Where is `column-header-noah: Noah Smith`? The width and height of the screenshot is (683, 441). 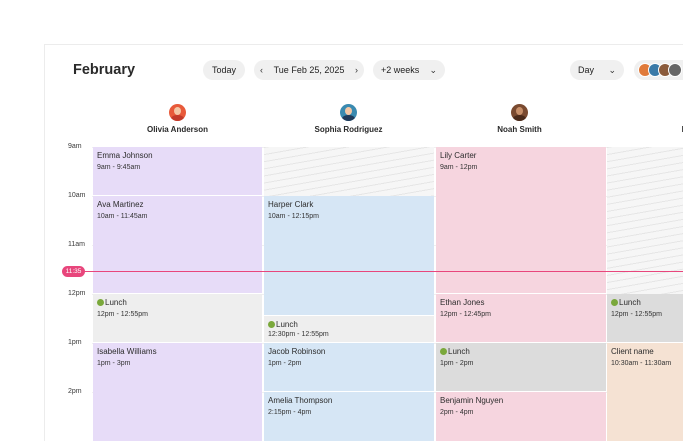
column-header-noah: Noah Smith is located at coordinates (519, 119).